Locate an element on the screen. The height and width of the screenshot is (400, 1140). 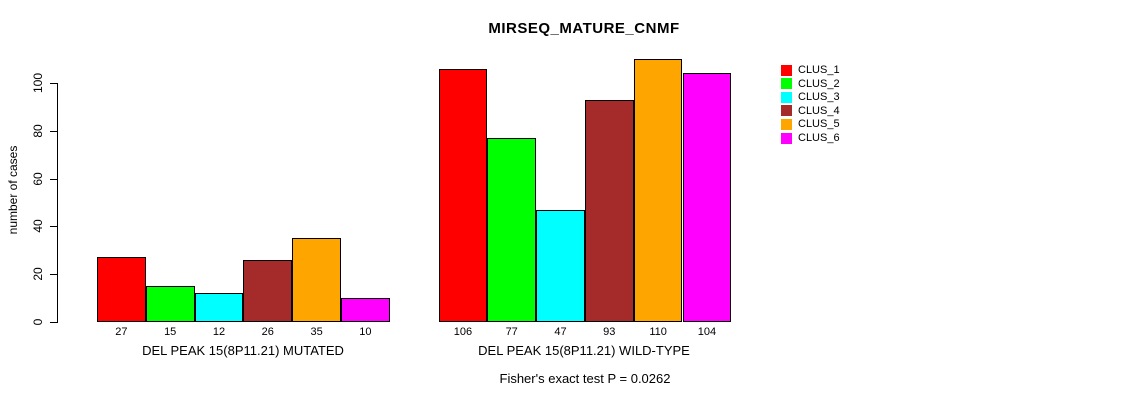
y-axis-line is located at coordinates (57, 203).